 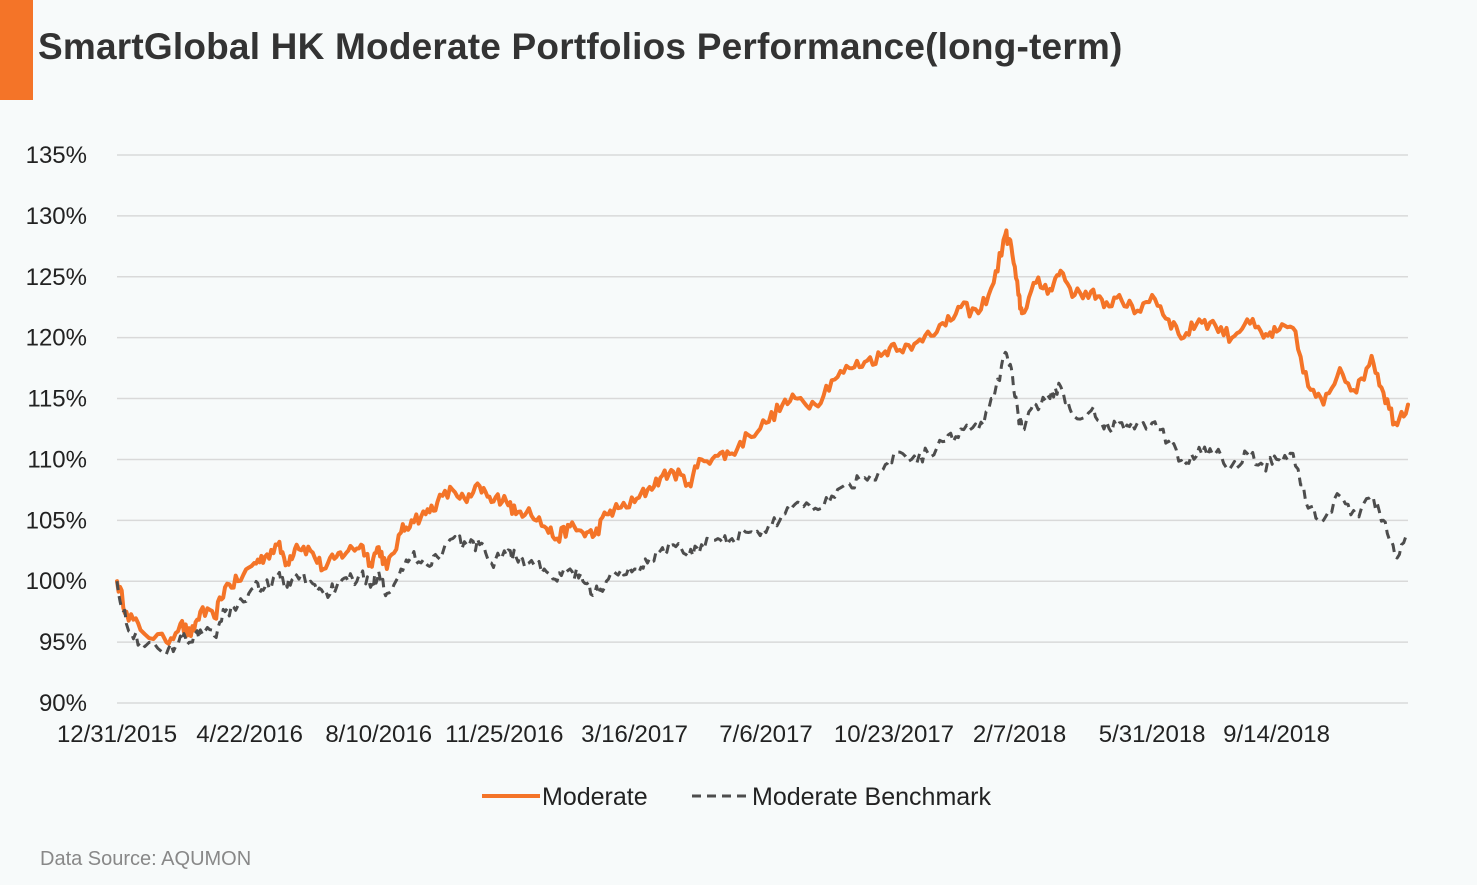 What do you see at coordinates (634, 734) in the screenshot?
I see `x-tick-label: 3/16/2017` at bounding box center [634, 734].